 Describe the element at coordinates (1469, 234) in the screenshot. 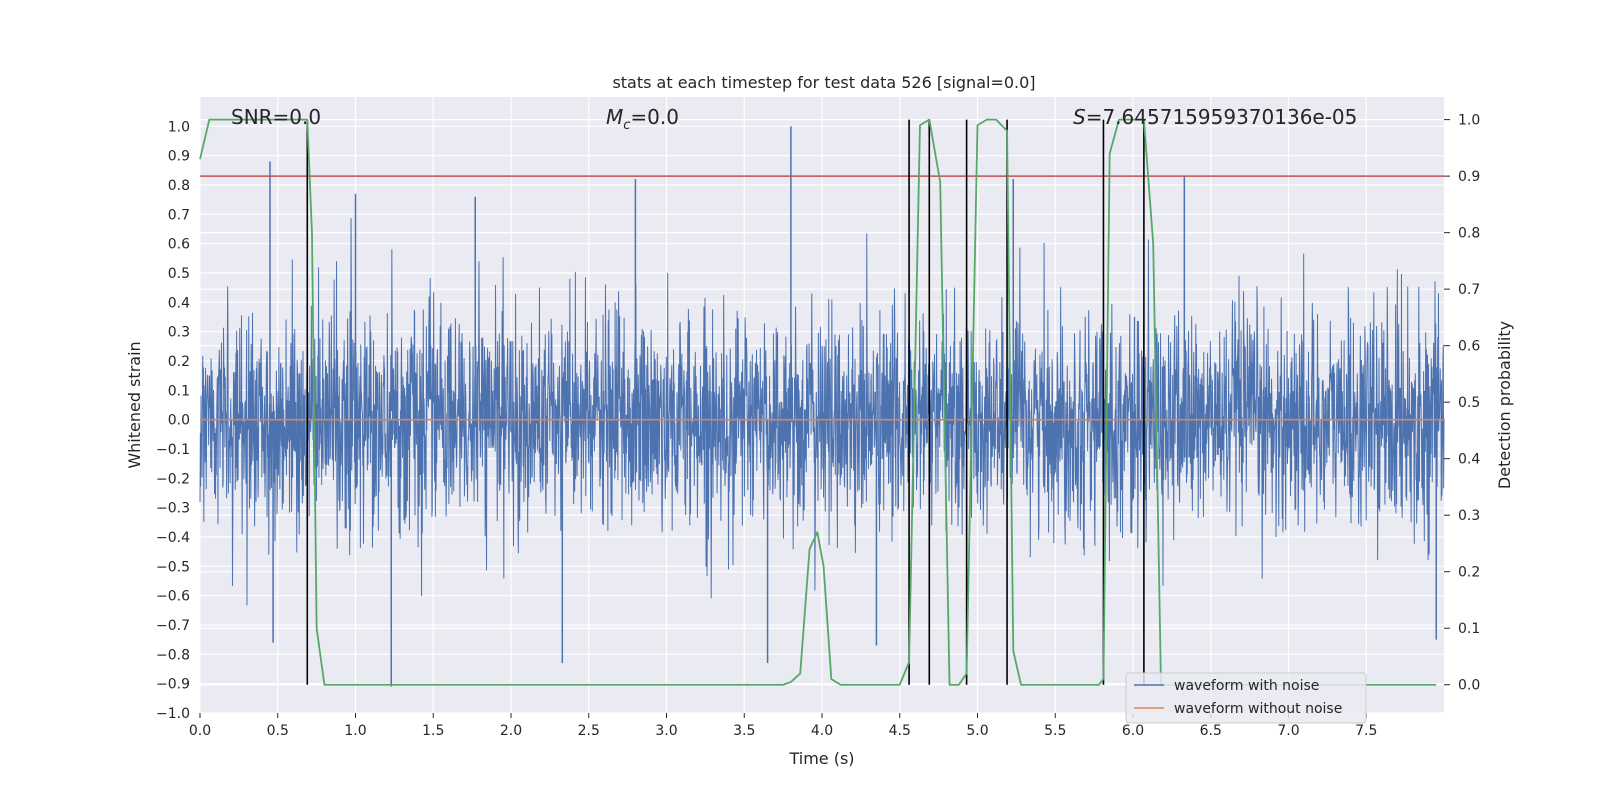

I see `y-right-tick-label: 0.8` at that location.